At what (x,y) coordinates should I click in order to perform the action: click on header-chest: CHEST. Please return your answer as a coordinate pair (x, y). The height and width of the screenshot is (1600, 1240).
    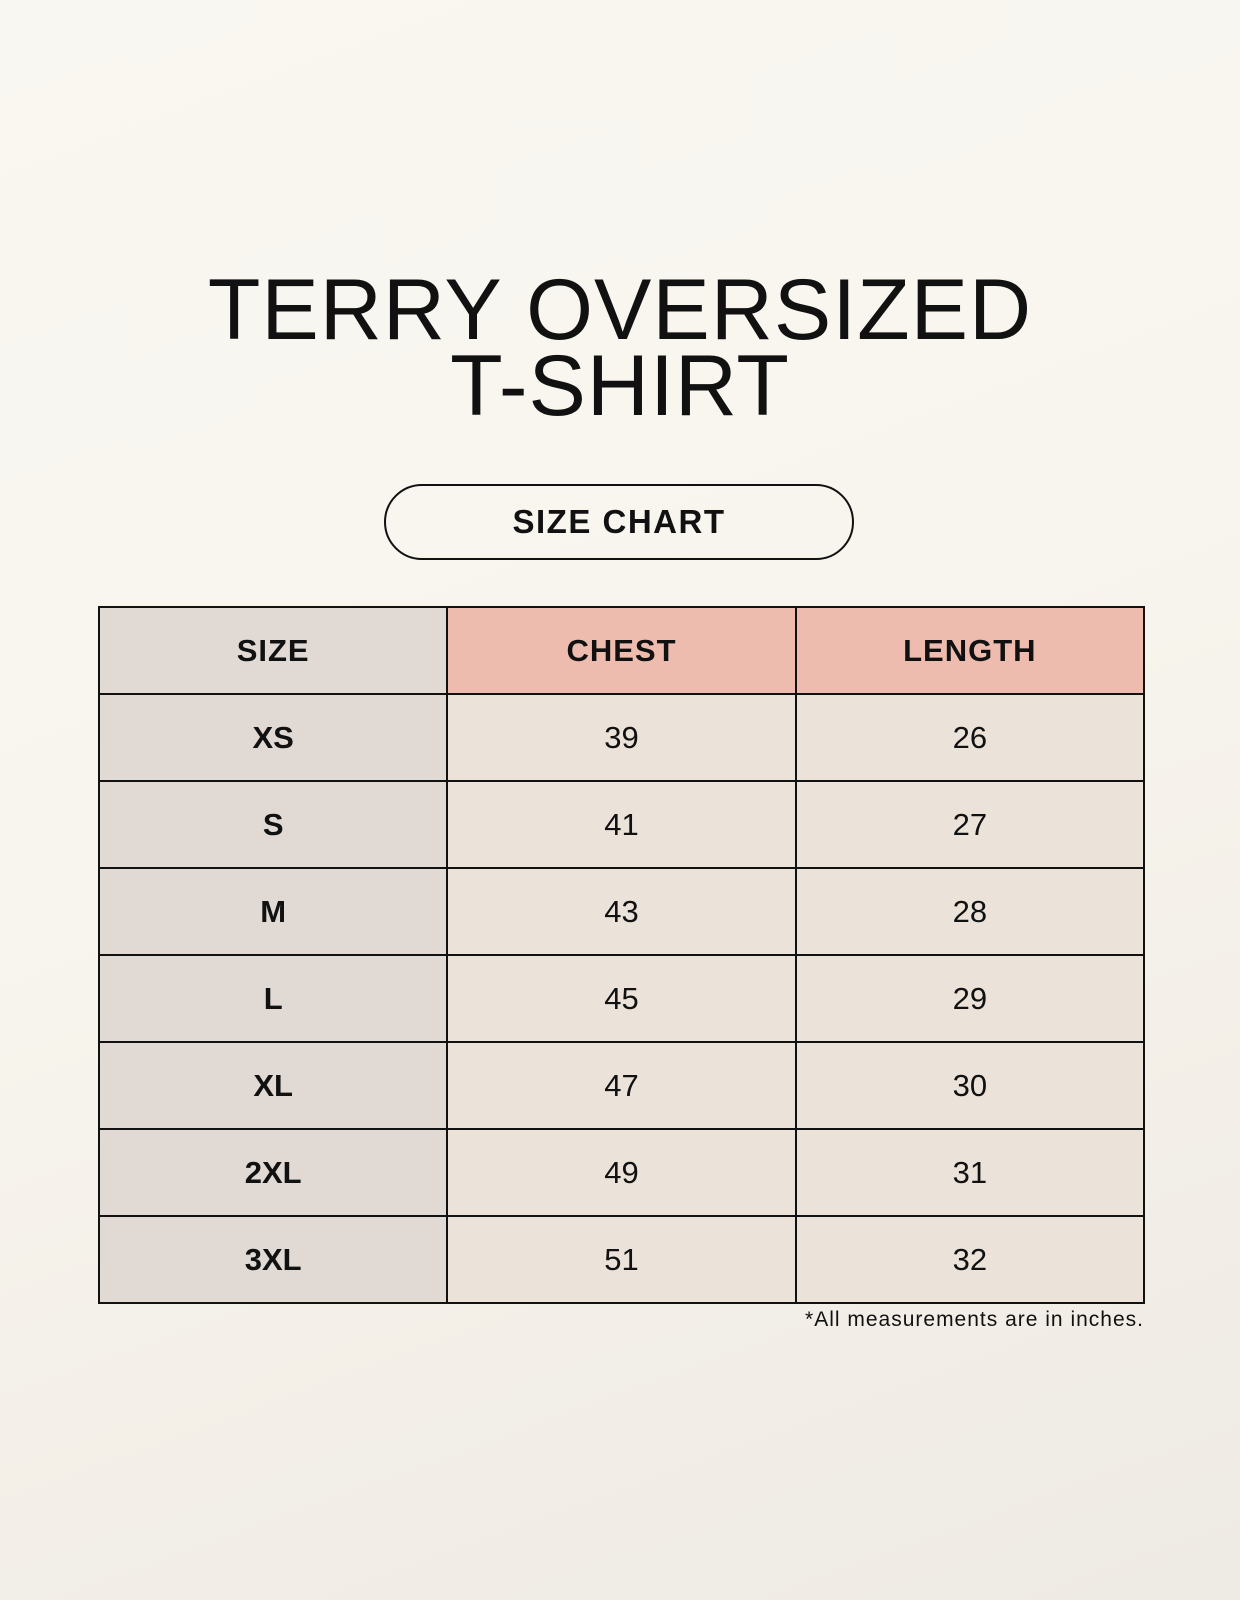
    Looking at the image, I should click on (621, 650).